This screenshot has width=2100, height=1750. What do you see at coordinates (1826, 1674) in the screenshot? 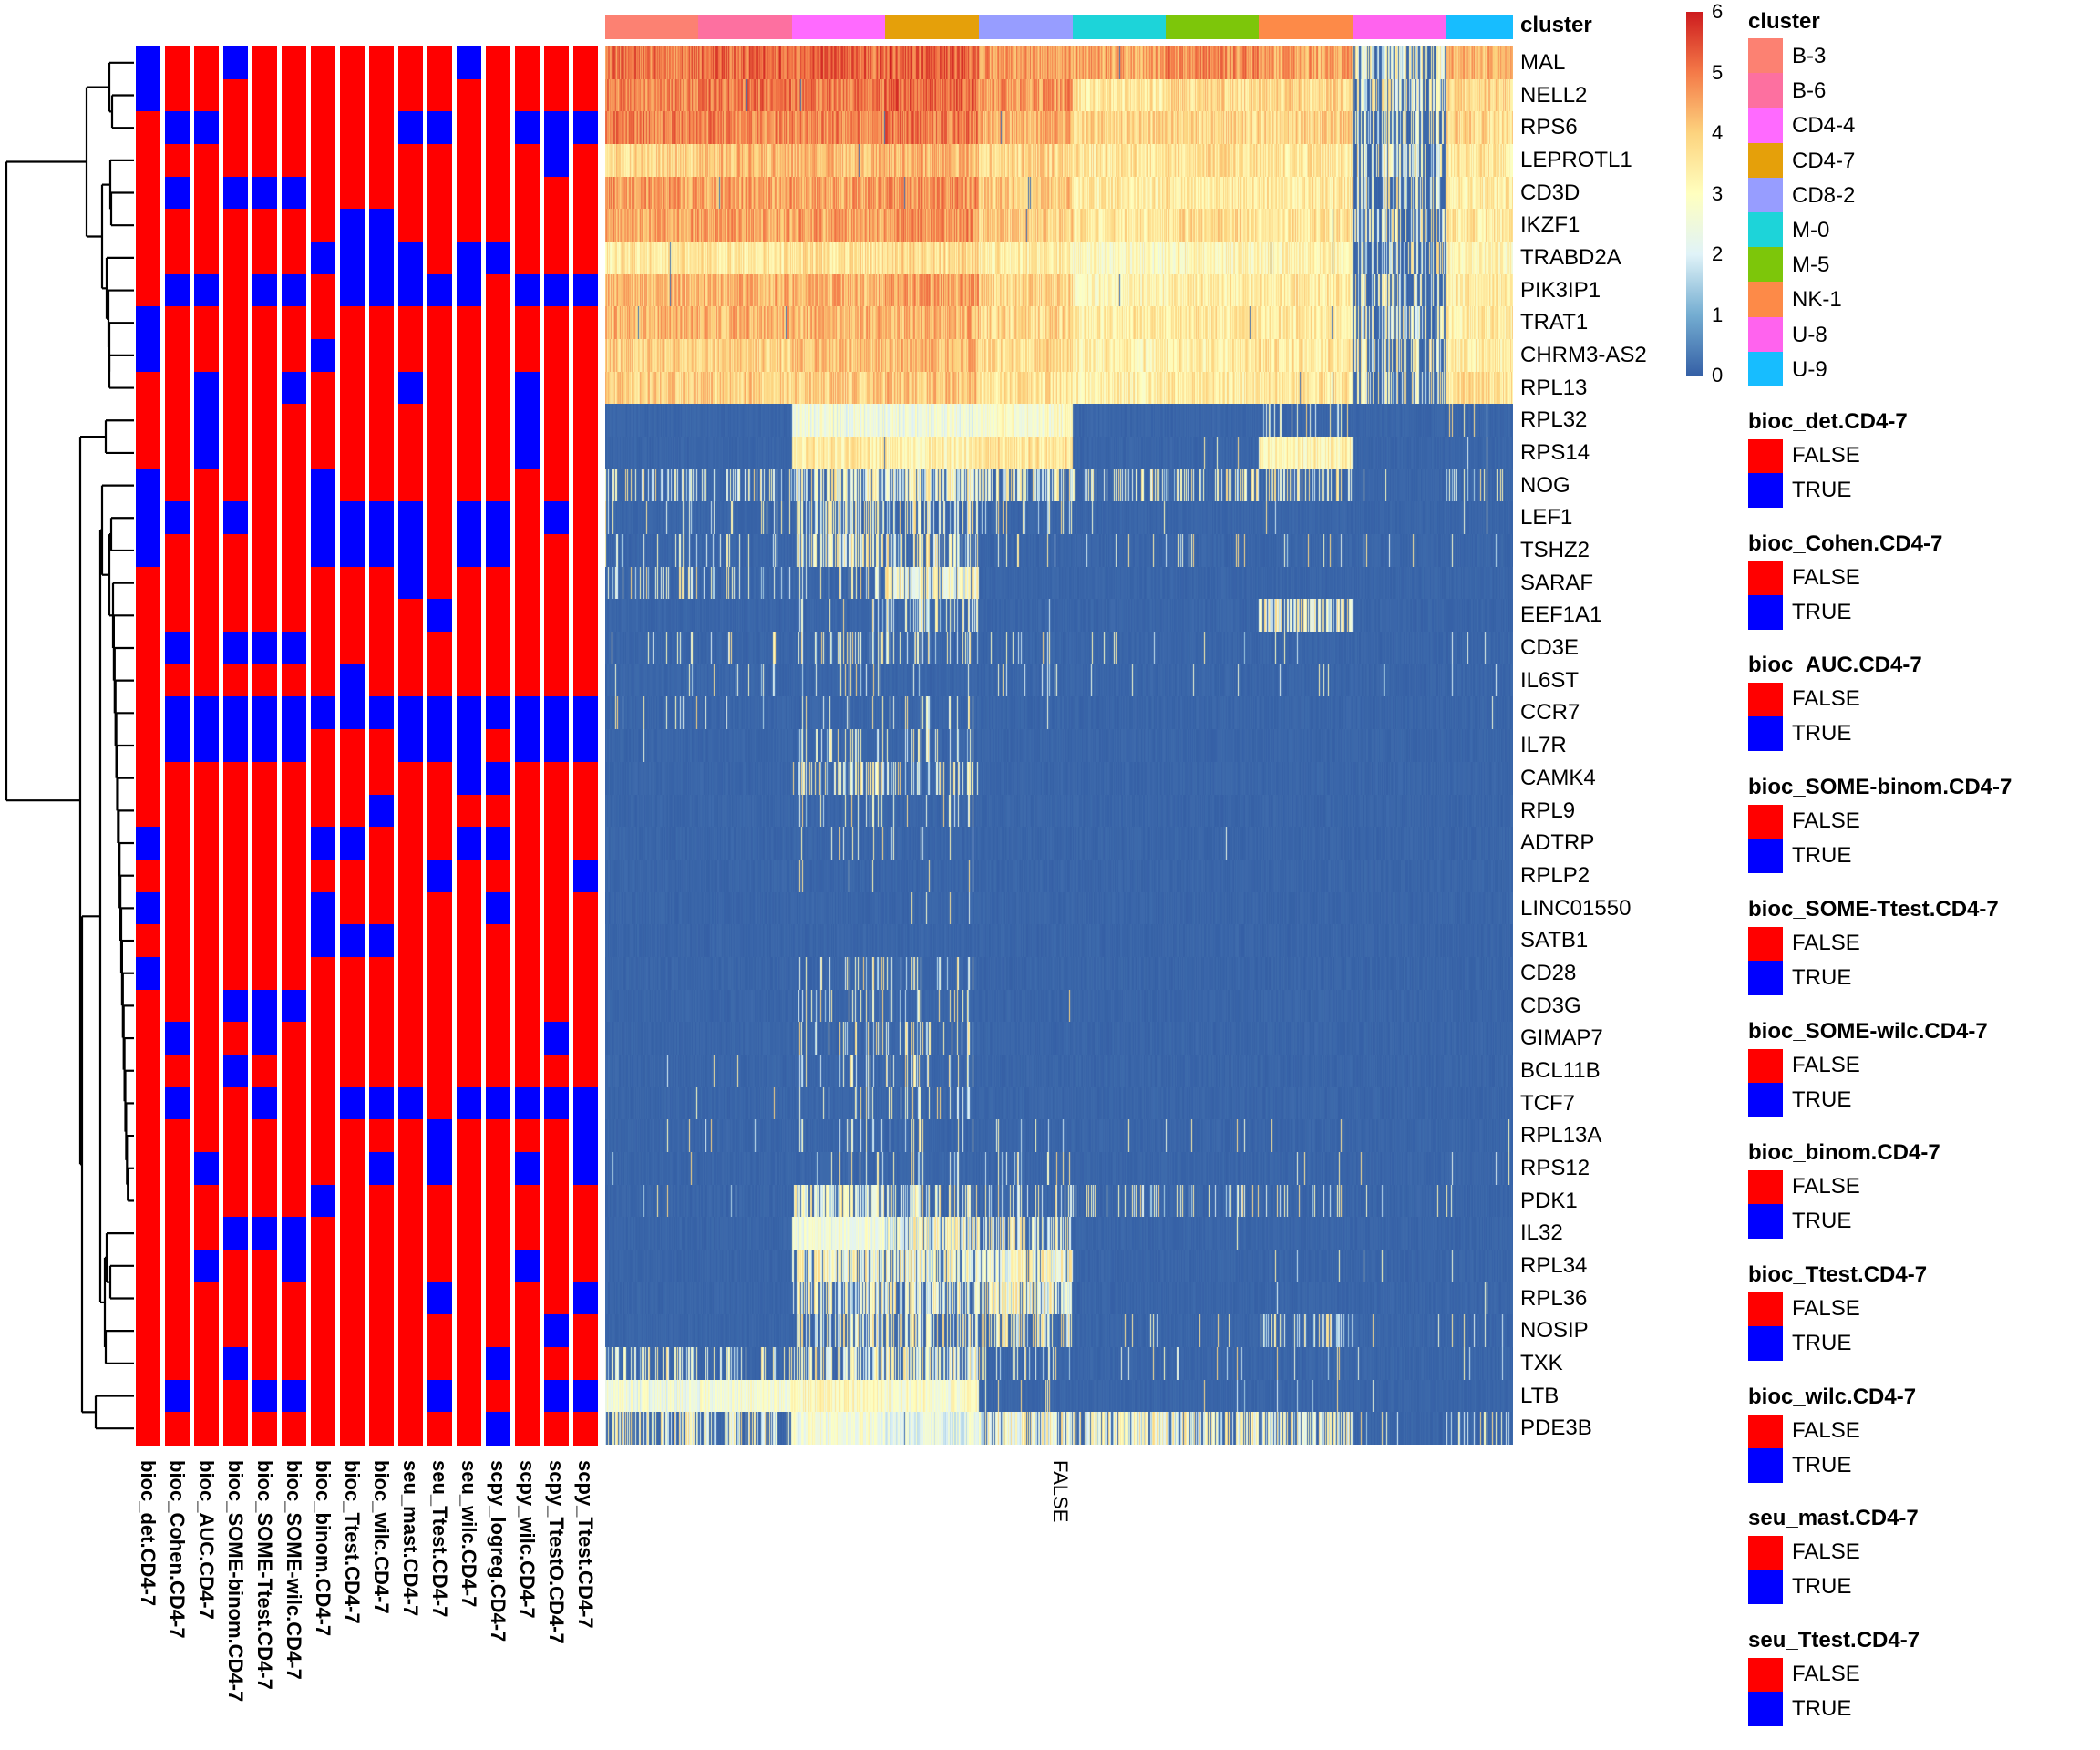
I see `legend-label-false: FALSE` at bounding box center [1826, 1674].